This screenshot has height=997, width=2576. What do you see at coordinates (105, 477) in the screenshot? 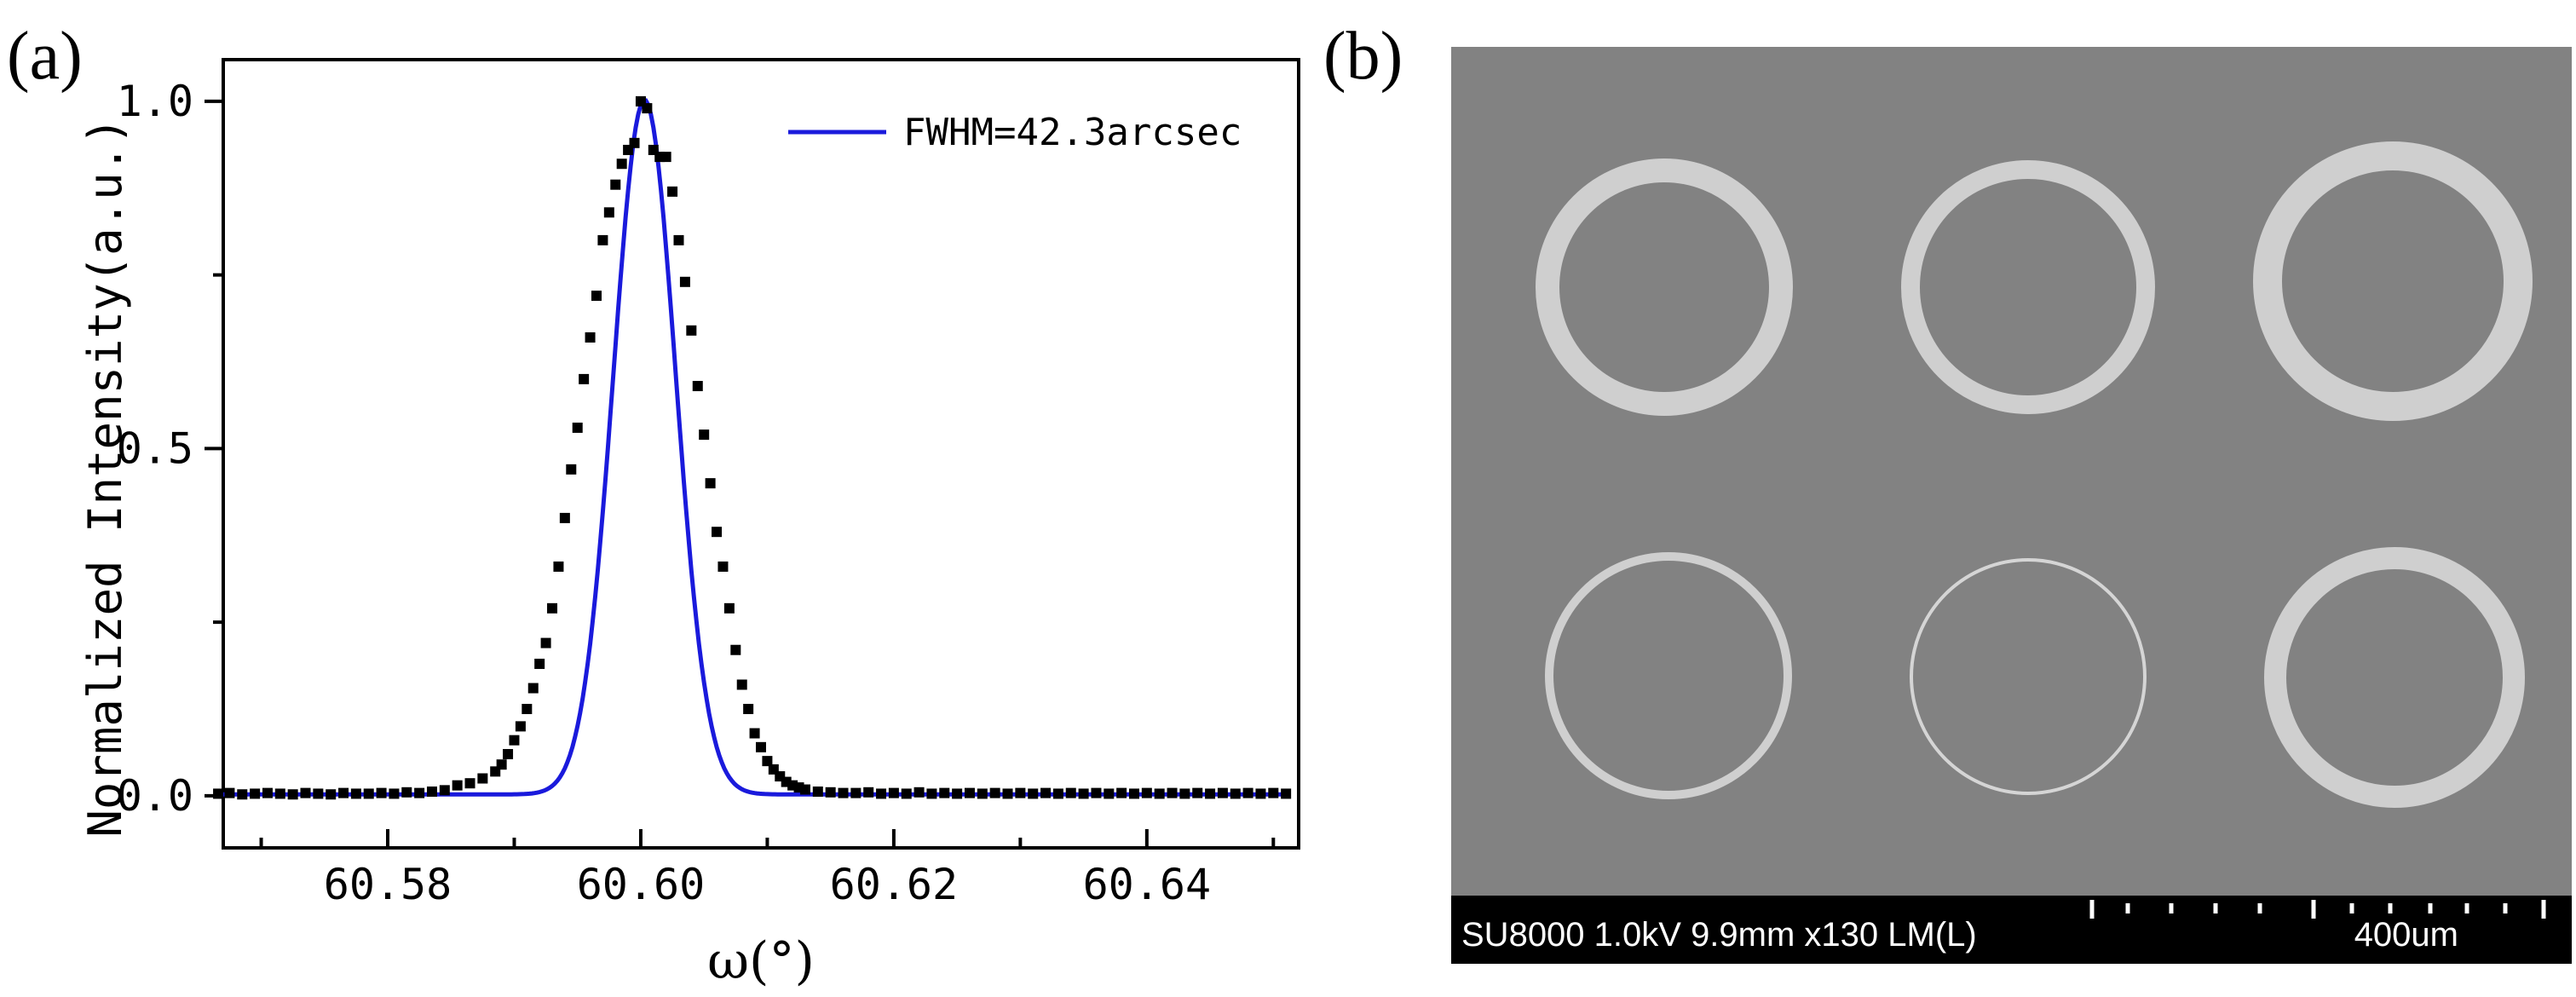
I see `y-axis-label: Normalized Intensity(a.u.)` at bounding box center [105, 477].